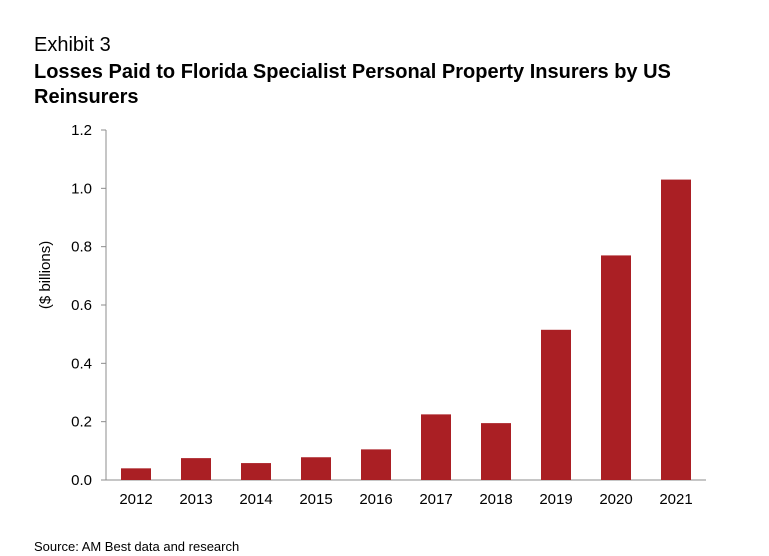 The width and height of the screenshot is (769, 556). Describe the element at coordinates (137, 546) in the screenshot. I see `source-note: Source: AM Best data and research` at that location.